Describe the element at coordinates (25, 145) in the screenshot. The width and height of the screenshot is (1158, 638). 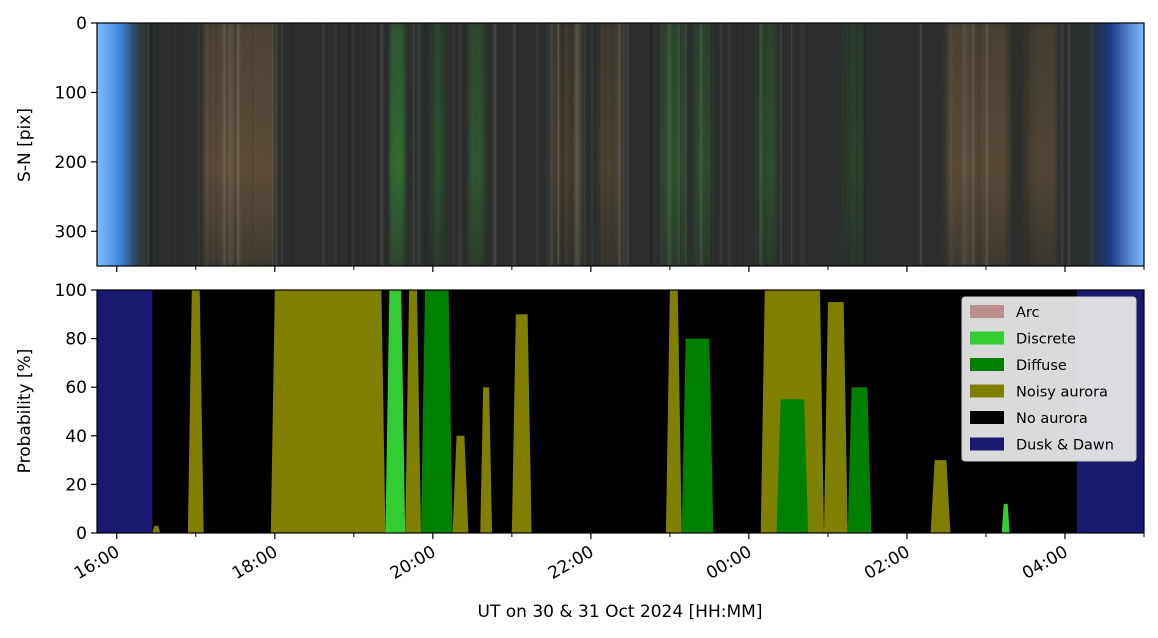
I see `keogram-ylabel: S-N [pix]` at that location.